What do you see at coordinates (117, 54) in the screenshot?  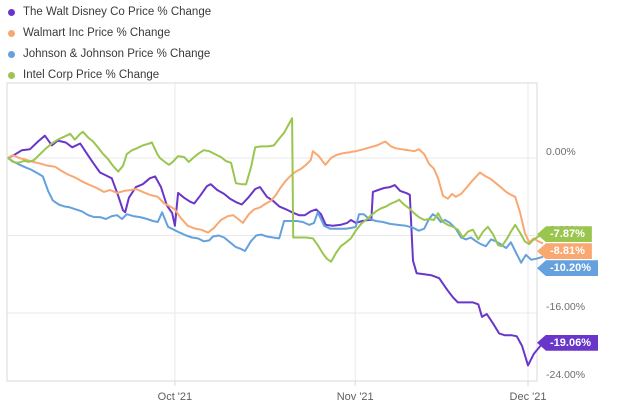 I see `legend-label: Johnson & Johnson Price % Change` at bounding box center [117, 54].